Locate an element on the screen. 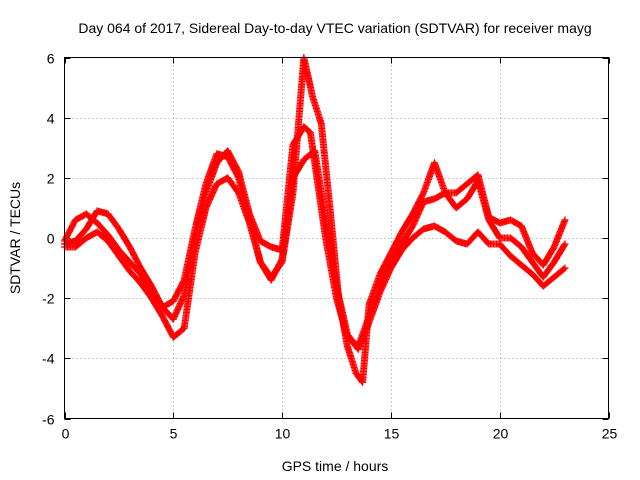  y-tick-label: -2 is located at coordinates (48, 299).